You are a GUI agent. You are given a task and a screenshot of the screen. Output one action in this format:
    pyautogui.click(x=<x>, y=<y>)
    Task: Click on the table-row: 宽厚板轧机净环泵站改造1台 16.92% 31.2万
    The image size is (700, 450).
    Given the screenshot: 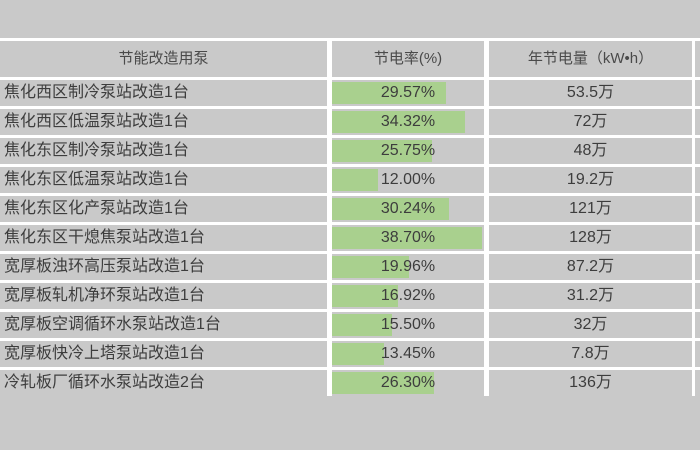 What is the action you would take?
    pyautogui.click(x=350, y=297)
    